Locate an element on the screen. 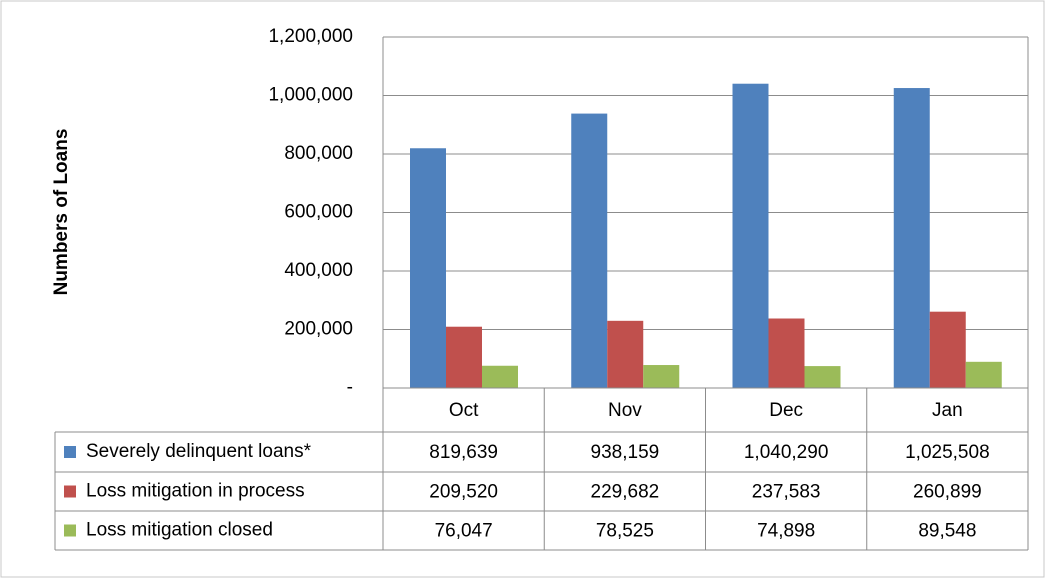 The width and height of the screenshot is (1046, 579). y-tick-label: 800,000 is located at coordinates (318, 153).